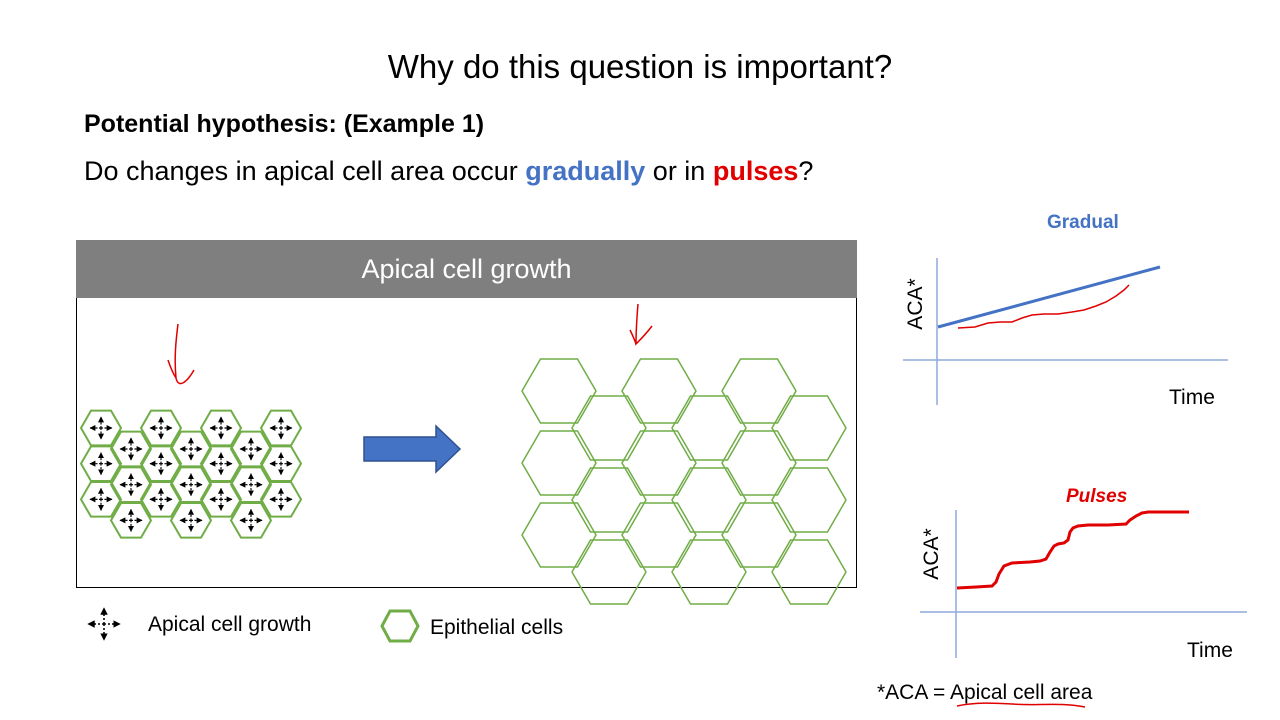  I want to click on question-gradual-word: gradually, so click(585, 171).